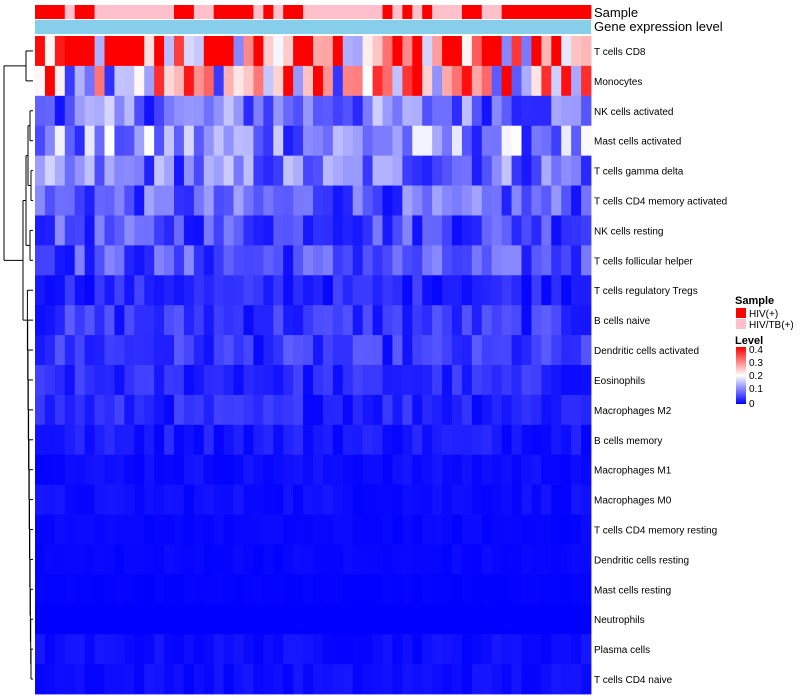 The image size is (800, 700). I want to click on row-label: NK cells activated, so click(633, 112).